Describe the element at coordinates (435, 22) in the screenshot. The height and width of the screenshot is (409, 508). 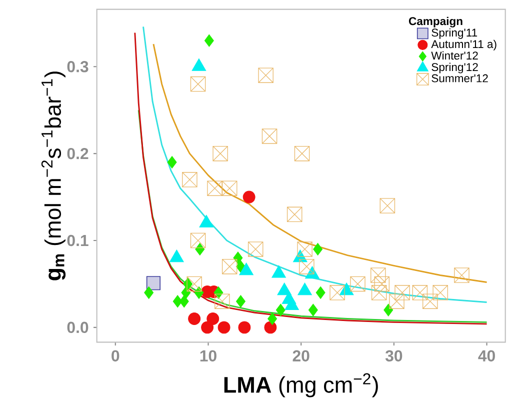
I see `legend-title: Campaign` at that location.